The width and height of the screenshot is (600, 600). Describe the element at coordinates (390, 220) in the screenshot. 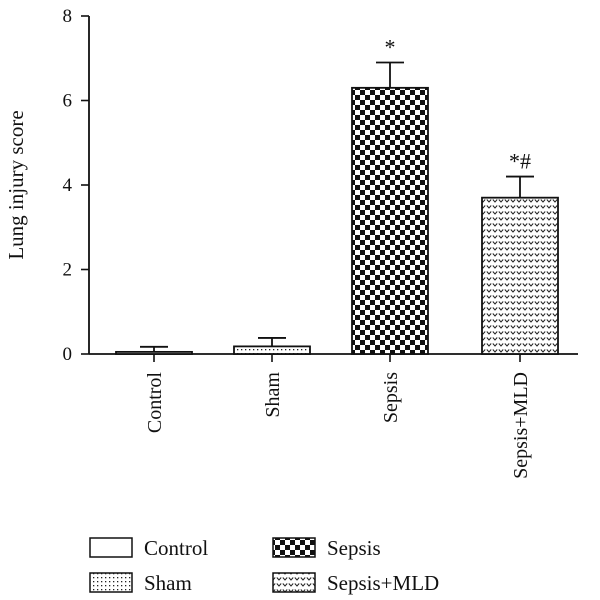

I see `bar-sepsis` at that location.